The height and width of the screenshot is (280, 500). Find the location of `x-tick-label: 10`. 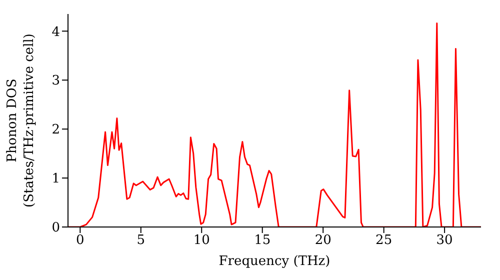

x-tick-label: 10 is located at coordinates (201, 240).